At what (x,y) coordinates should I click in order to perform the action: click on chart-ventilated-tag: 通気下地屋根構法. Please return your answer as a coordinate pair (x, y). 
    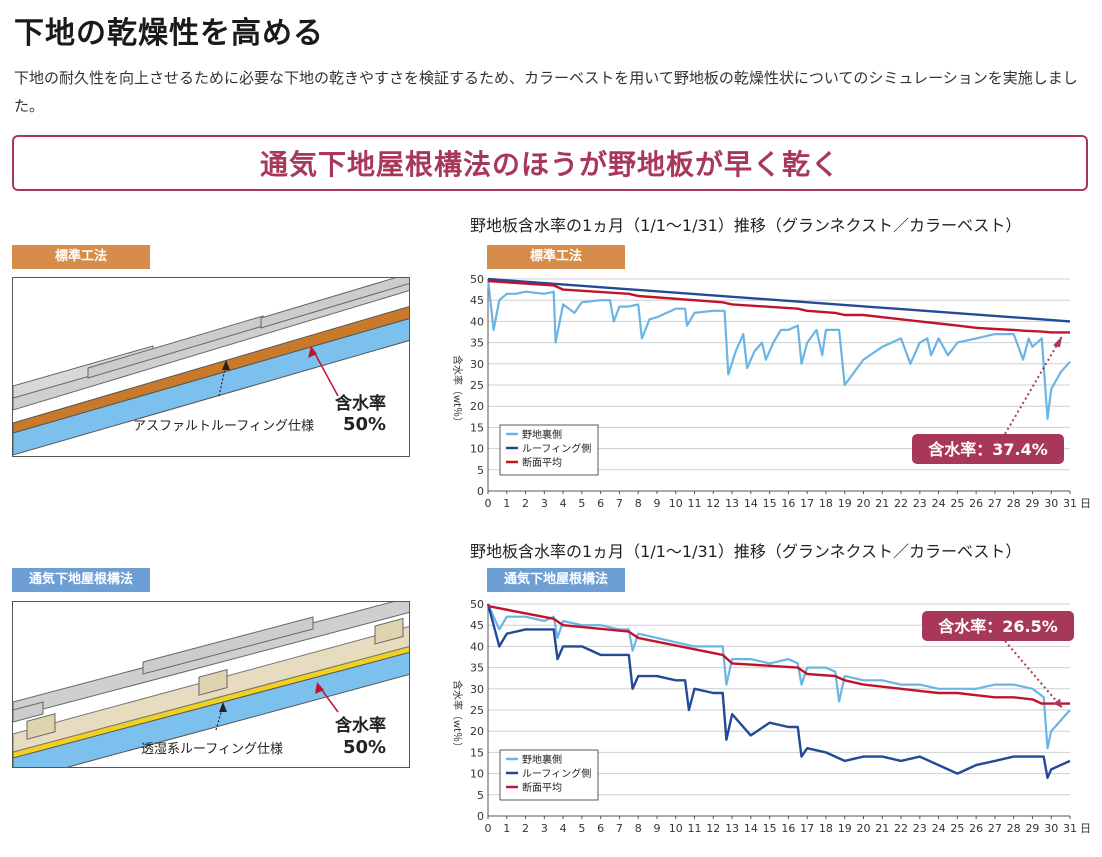
    Looking at the image, I should click on (556, 580).